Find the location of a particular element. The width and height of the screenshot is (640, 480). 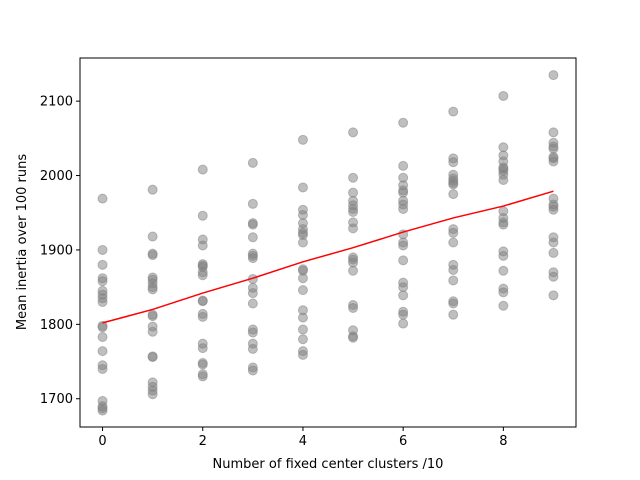

x-tick-label: 4 is located at coordinates (303, 441).